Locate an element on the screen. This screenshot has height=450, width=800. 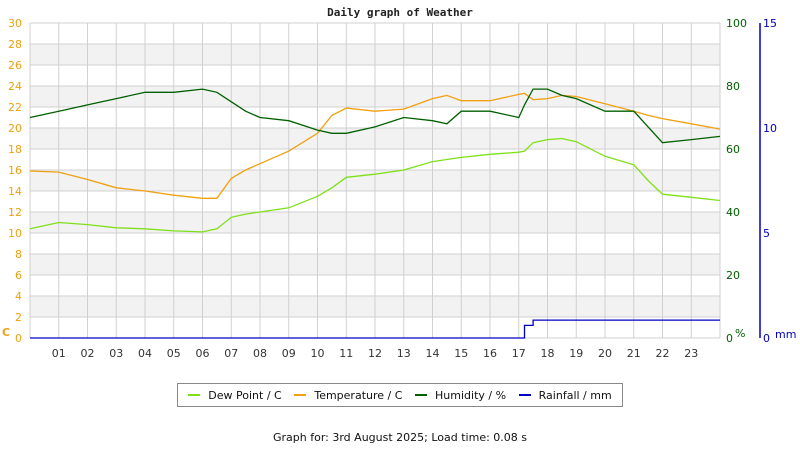
x-axis-tick: 23 is located at coordinates (691, 353).